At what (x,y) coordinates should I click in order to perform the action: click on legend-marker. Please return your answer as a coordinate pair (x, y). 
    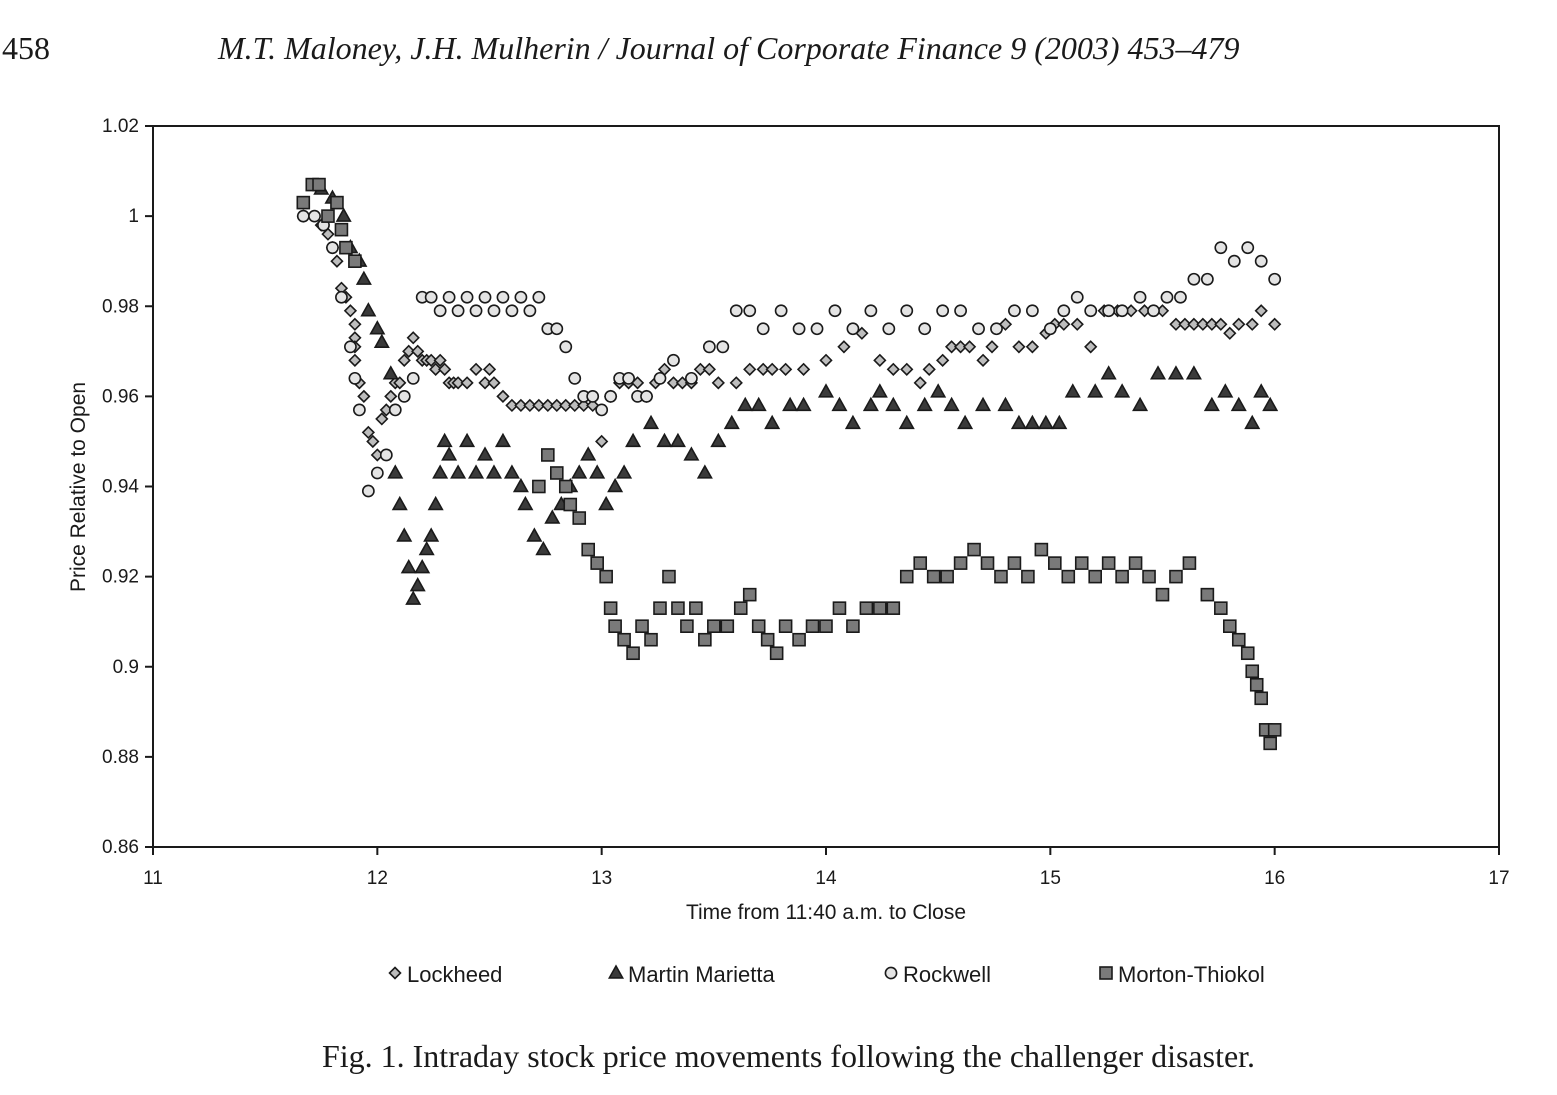
    Looking at the image, I should click on (395, 973).